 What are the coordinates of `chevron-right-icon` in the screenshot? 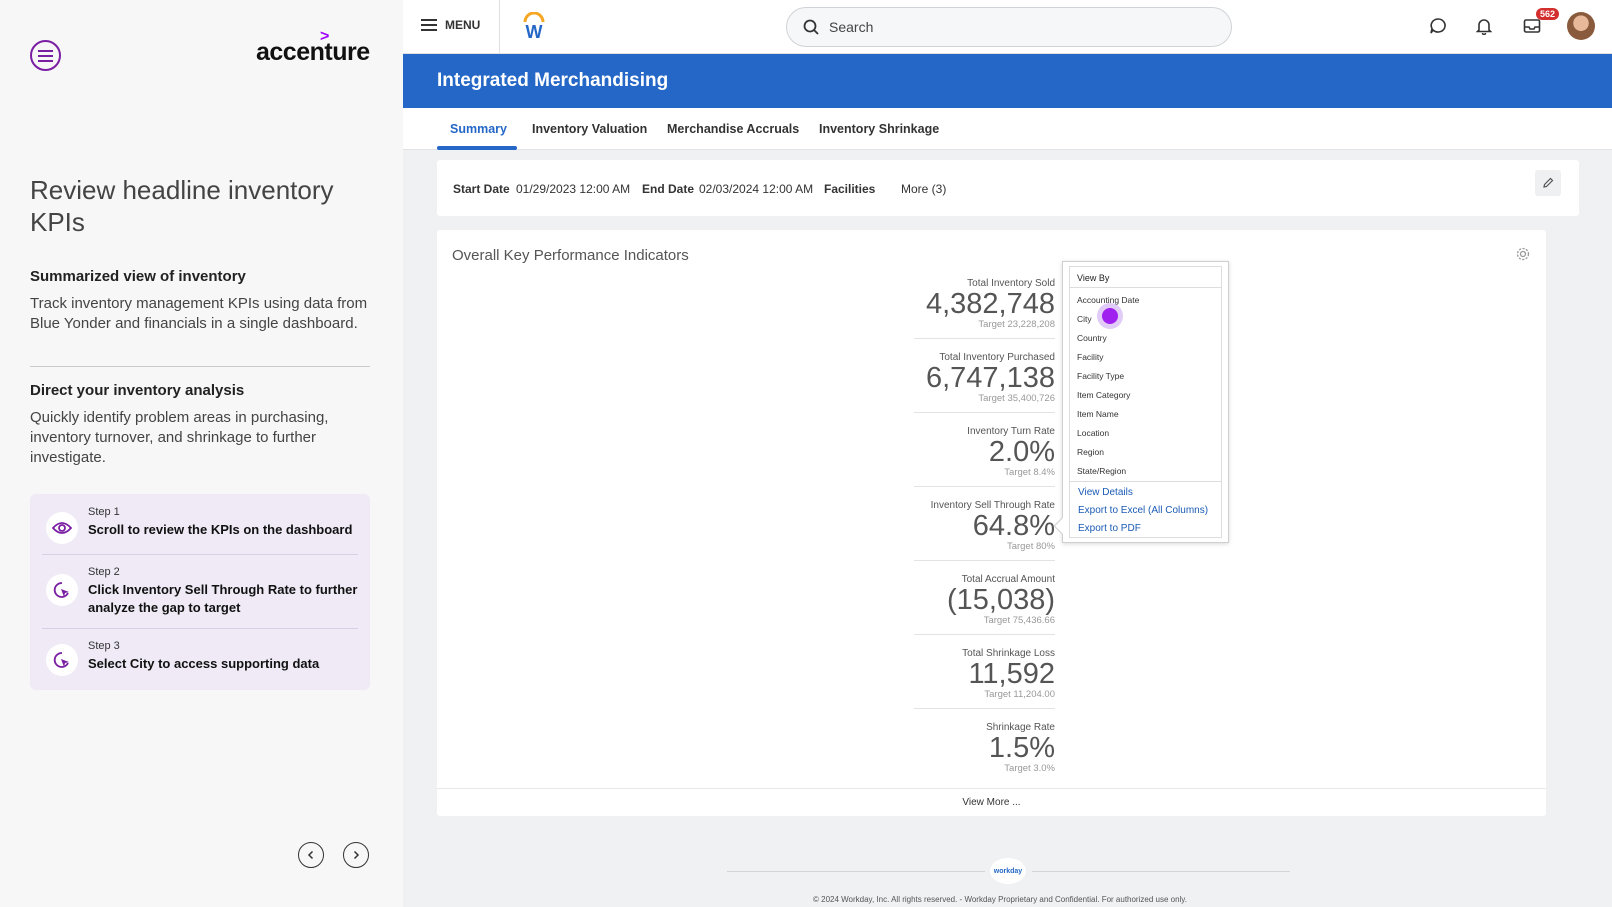 It's located at (356, 855).